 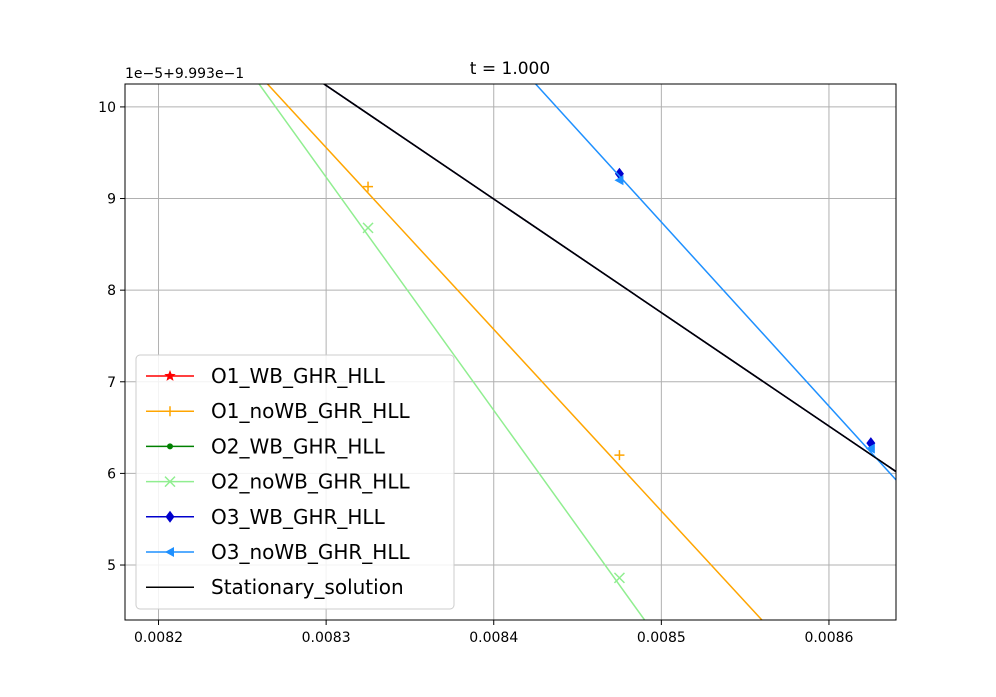 What do you see at coordinates (493, 638) in the screenshot?
I see `x-tick-label: 0.0084` at bounding box center [493, 638].